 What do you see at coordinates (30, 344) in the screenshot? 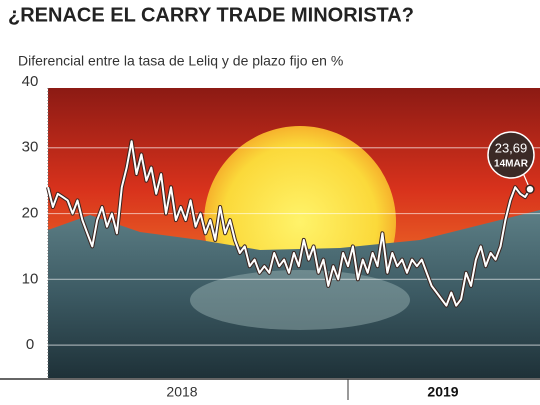
I see `y-tick-label: 0` at bounding box center [30, 344].